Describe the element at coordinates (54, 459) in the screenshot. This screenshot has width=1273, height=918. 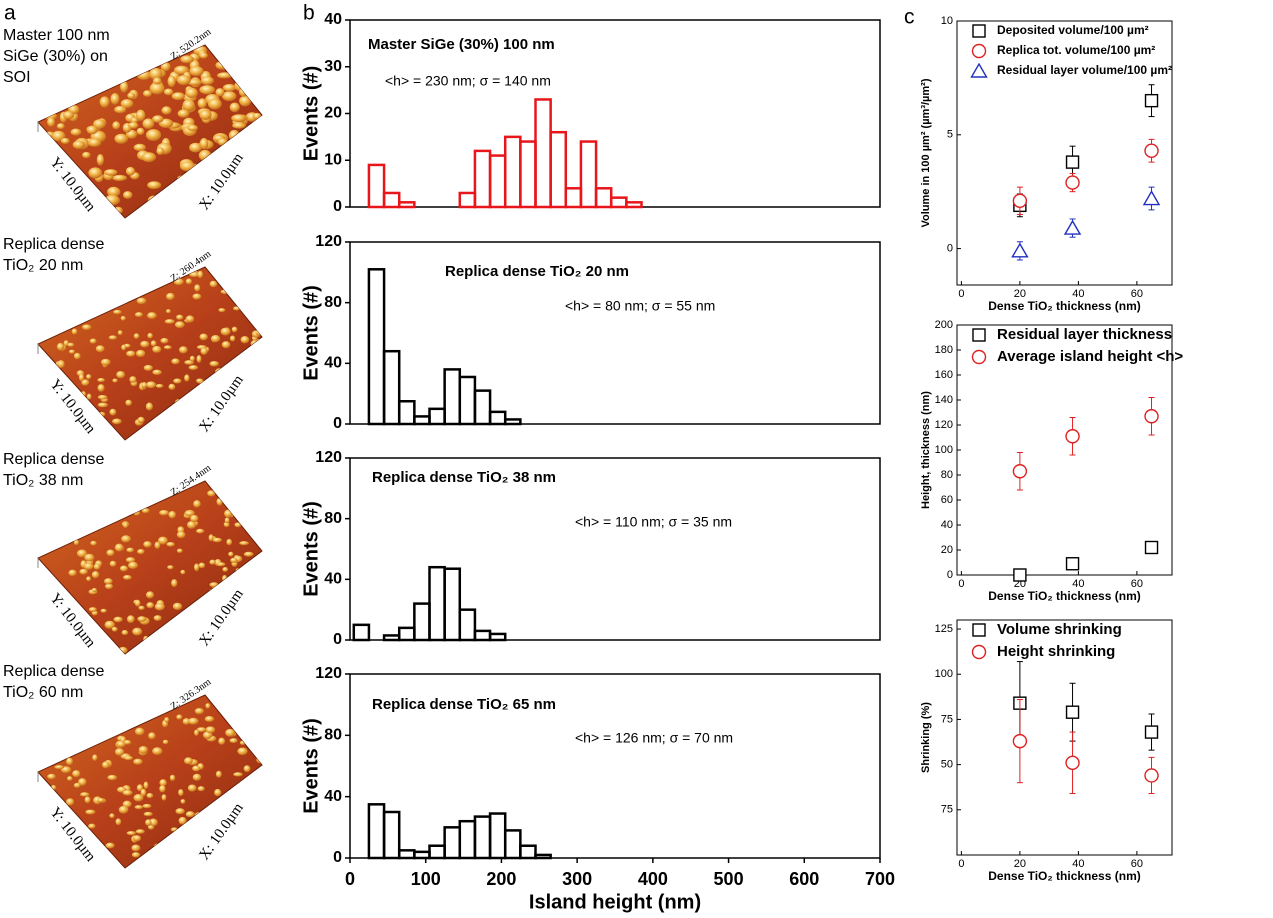
I see `afm-caption: Replica dense` at that location.